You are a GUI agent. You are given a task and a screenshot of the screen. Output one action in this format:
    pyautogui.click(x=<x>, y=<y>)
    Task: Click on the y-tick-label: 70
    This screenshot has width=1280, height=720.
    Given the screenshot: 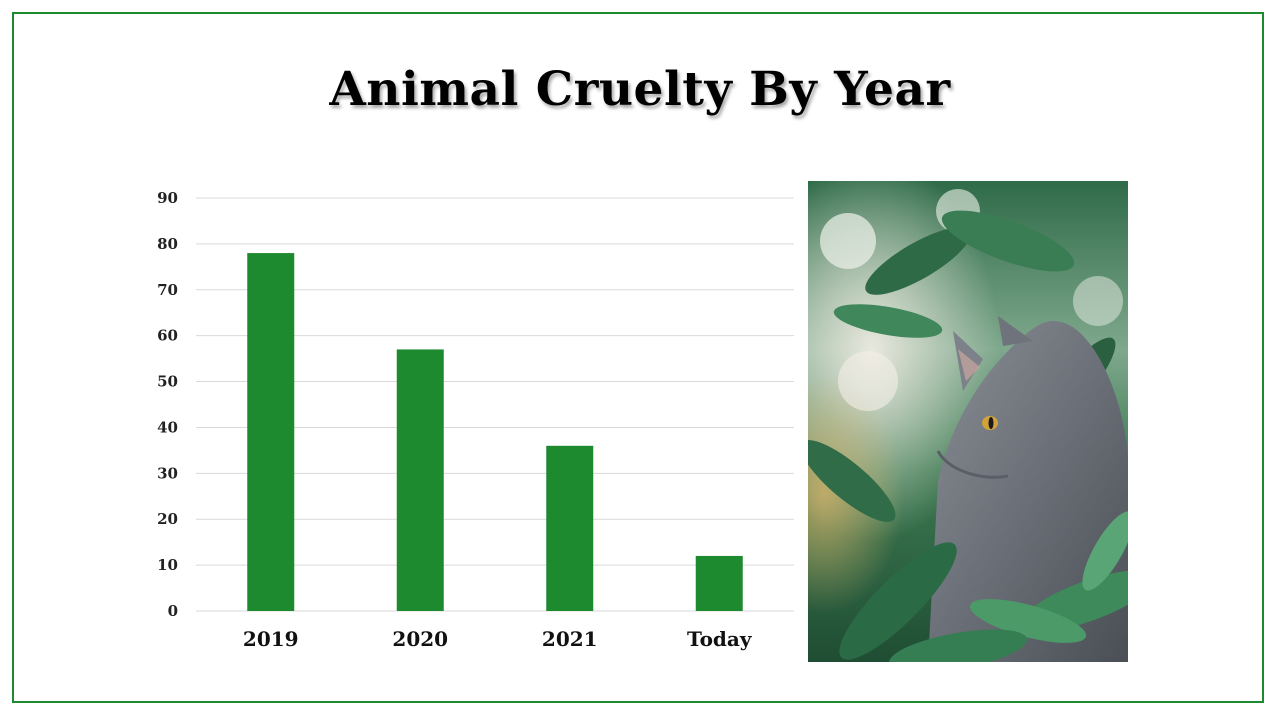 What is the action you would take?
    pyautogui.click(x=167, y=290)
    